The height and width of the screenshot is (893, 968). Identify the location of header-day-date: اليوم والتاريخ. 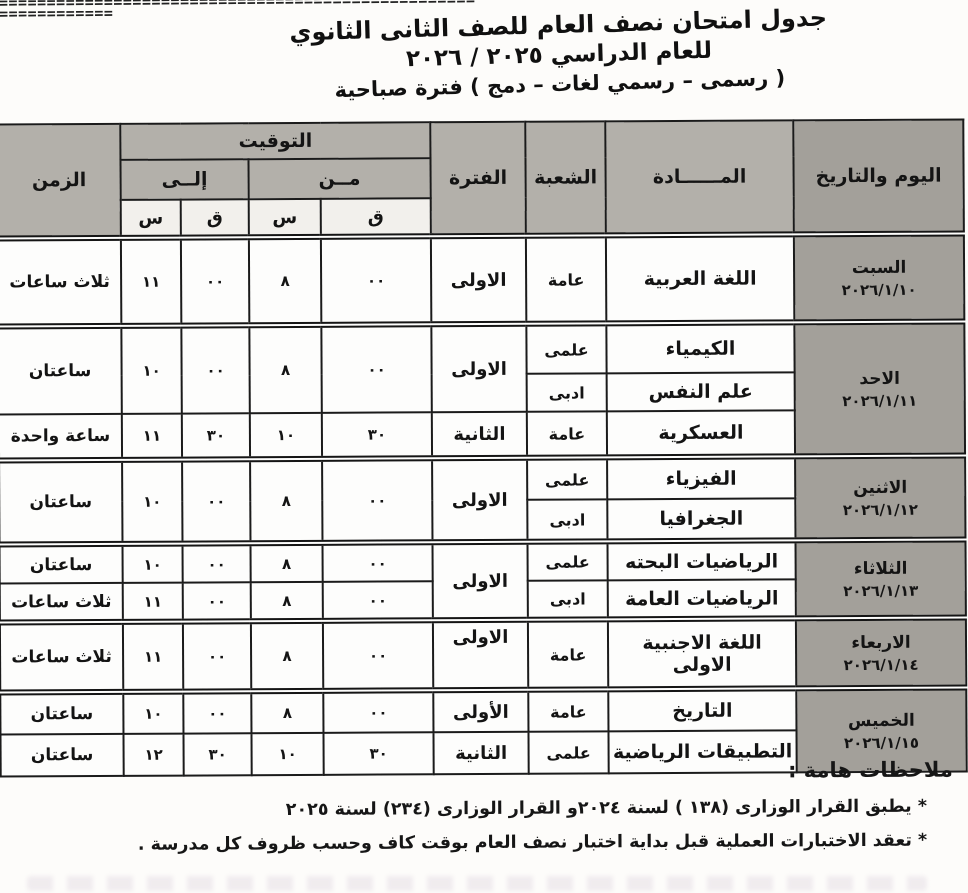
(879, 177).